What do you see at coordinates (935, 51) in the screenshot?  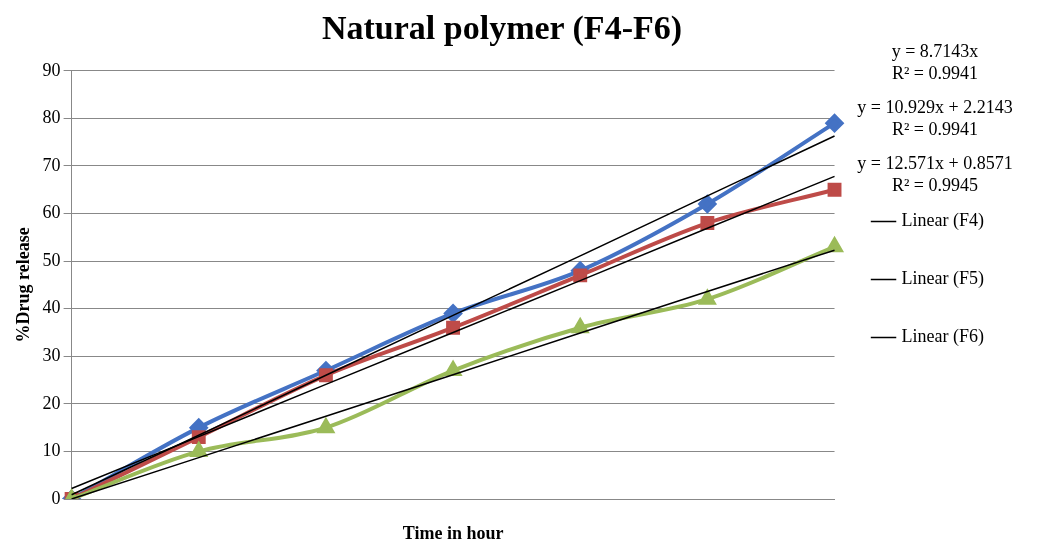 I see `text: y = 8.7143x` at bounding box center [935, 51].